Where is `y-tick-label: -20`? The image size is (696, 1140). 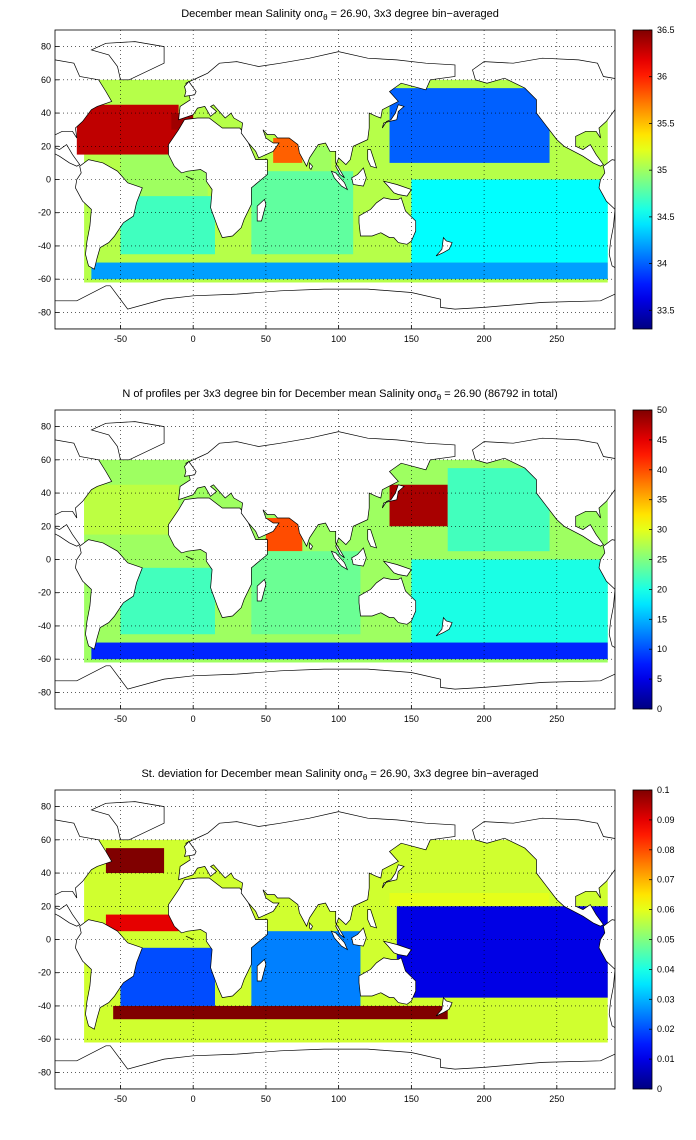 y-tick-label: -20 is located at coordinates (44, 593).